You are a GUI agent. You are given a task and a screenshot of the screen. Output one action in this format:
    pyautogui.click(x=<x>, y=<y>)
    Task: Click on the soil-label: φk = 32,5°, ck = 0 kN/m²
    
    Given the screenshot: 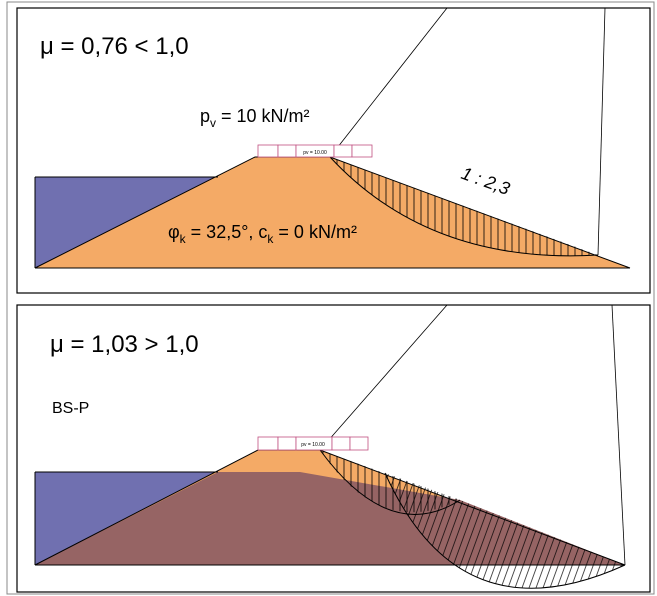 What is the action you would take?
    pyautogui.click(x=262, y=234)
    